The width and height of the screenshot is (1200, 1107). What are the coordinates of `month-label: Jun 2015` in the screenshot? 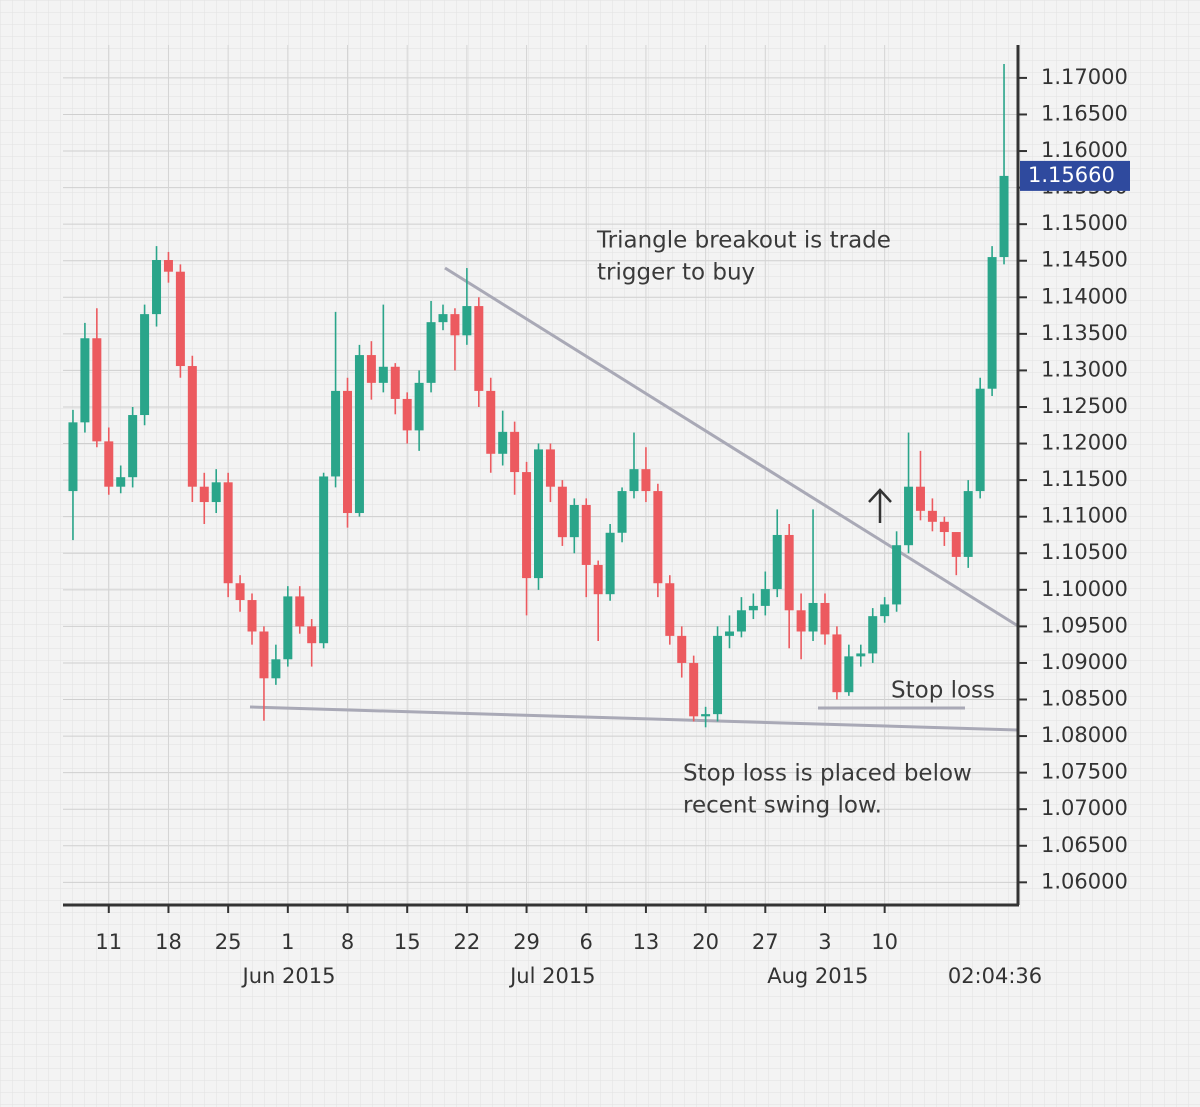 It's located at (288, 976).